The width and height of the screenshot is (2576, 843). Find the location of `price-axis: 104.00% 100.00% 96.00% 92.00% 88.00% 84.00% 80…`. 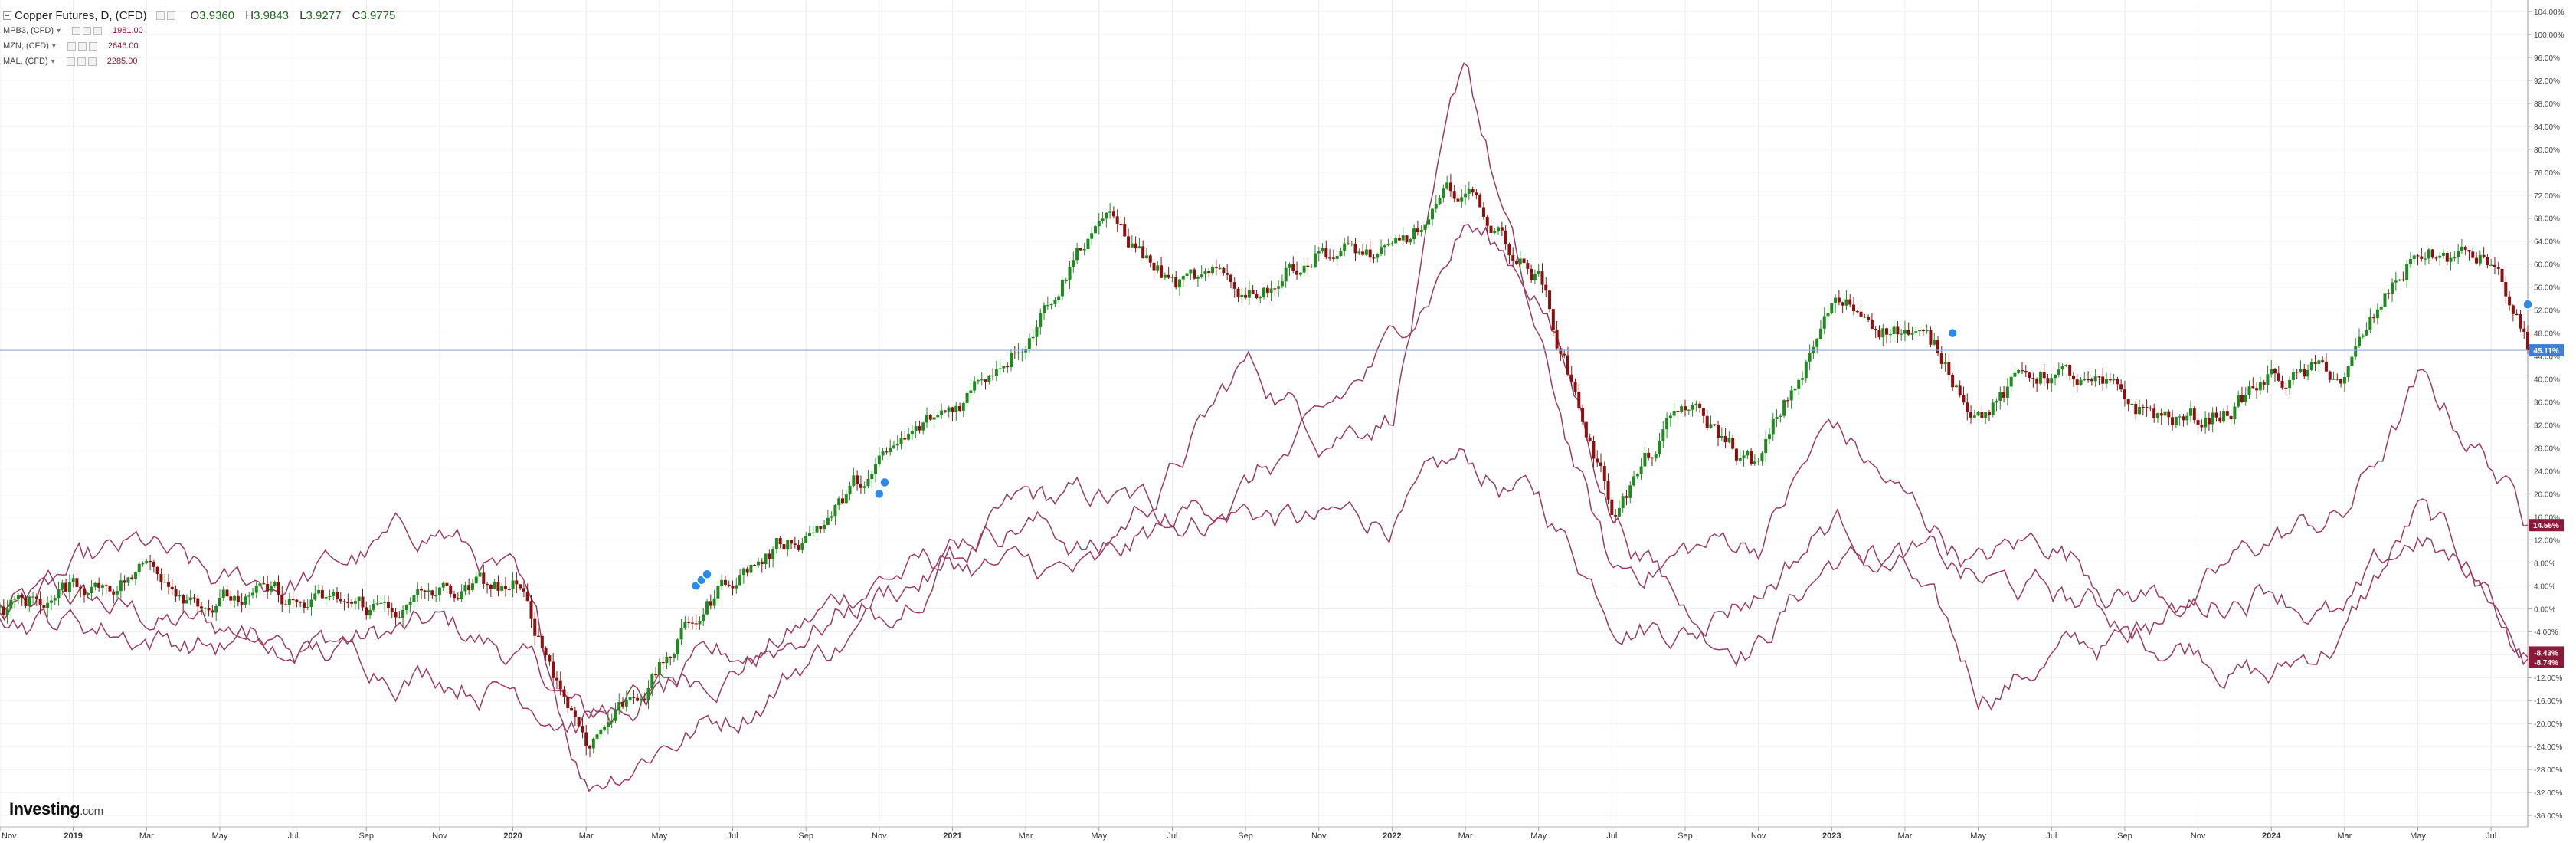

price-axis: 104.00% 100.00% 96.00% 92.00% 88.00% 84.00% 80… is located at coordinates (2546, 414).